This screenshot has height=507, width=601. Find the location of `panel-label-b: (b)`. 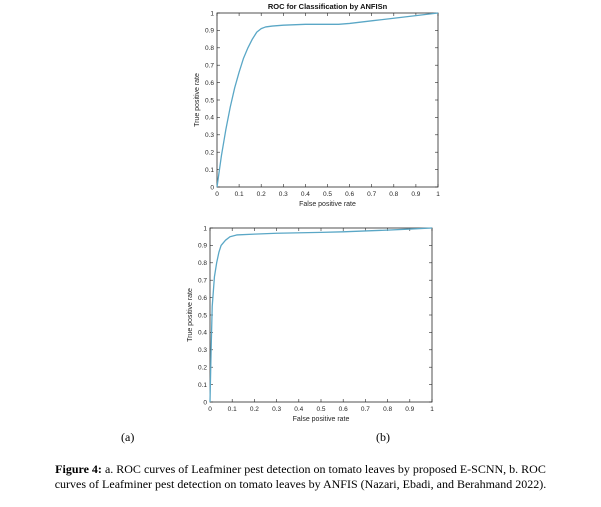

panel-label-b: (b) is located at coordinates (383, 437).